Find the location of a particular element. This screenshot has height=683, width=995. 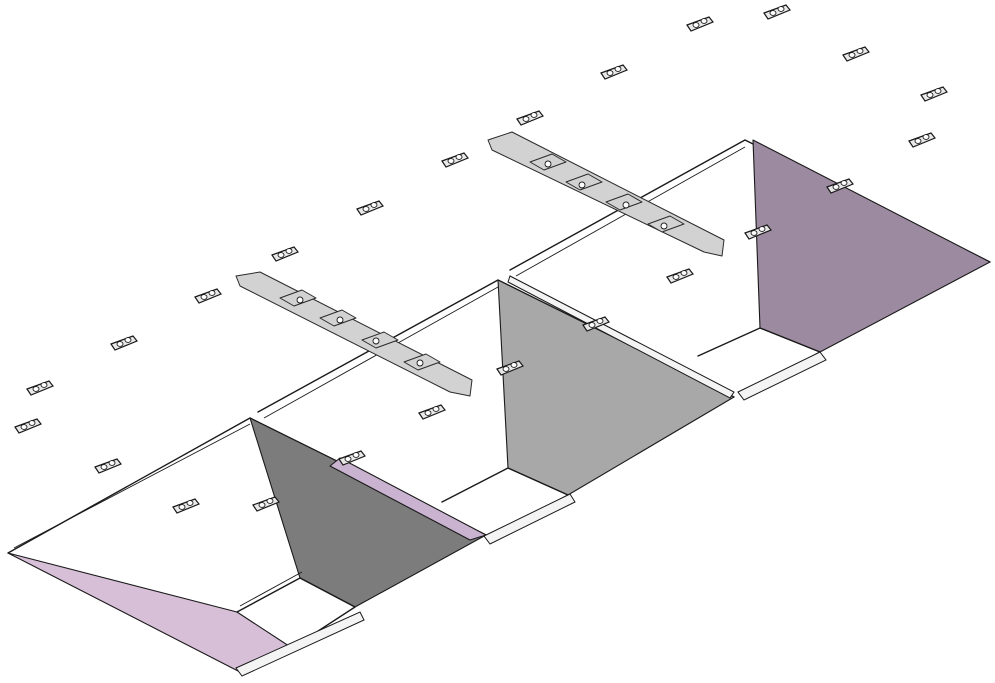

tray-2-gray-side-panel is located at coordinates (616, 387).